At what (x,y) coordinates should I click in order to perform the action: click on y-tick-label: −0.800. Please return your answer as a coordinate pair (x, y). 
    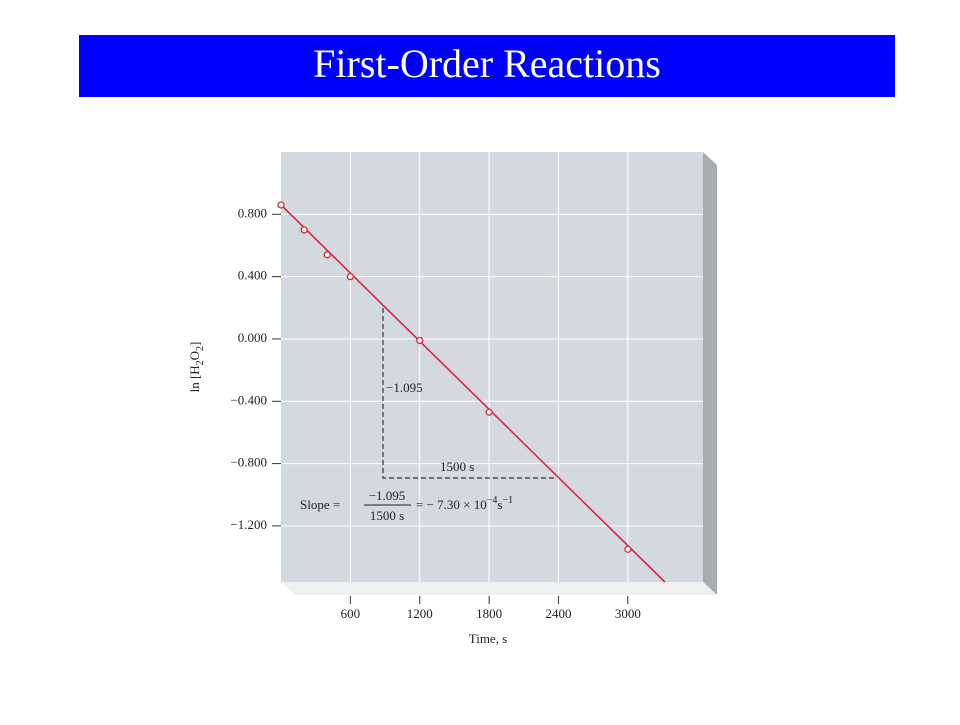
    Looking at the image, I should click on (248, 462).